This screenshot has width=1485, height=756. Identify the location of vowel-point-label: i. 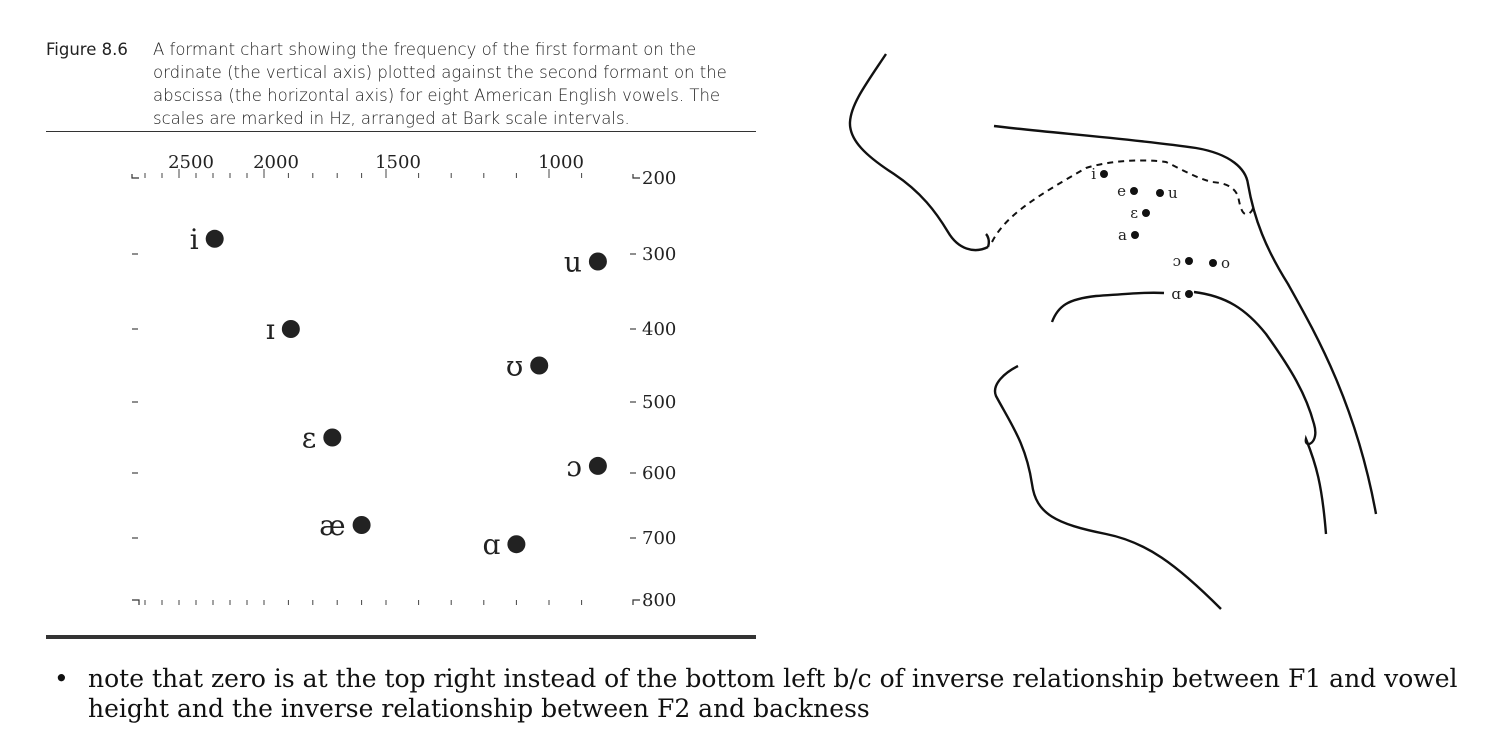
(194, 239).